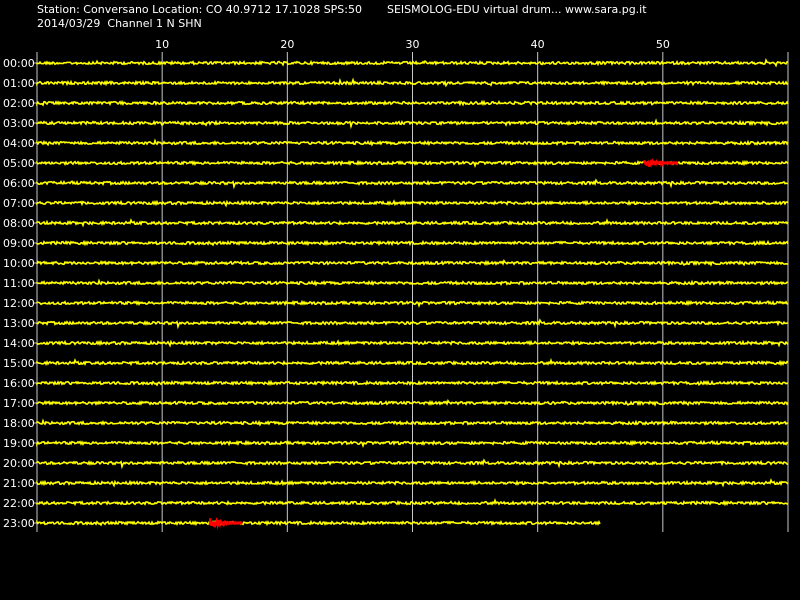  I want to click on x-tick-label: 30, so click(413, 44).